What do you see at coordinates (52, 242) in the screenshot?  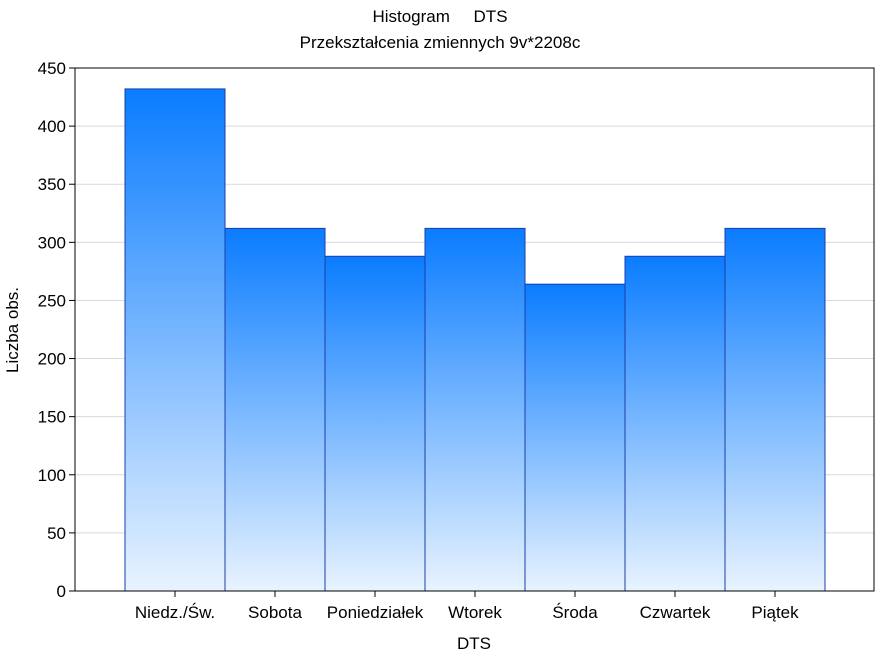 I see `y-tick-label-300: 300` at bounding box center [52, 242].